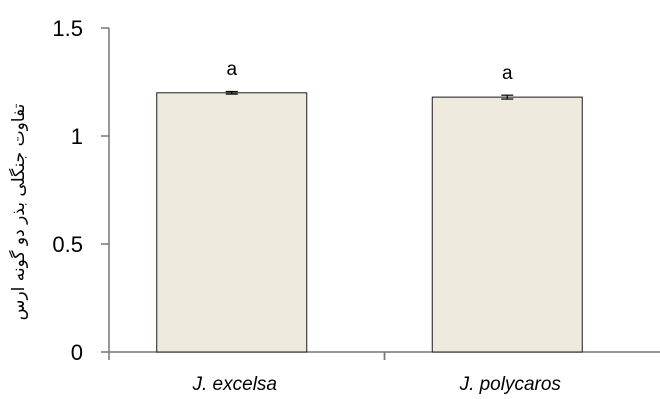 The width and height of the screenshot is (660, 399). Describe the element at coordinates (18, 211) in the screenshot. I see `y-axis-title: تفاوت جنگلی بذر دو گونه ارس` at that location.